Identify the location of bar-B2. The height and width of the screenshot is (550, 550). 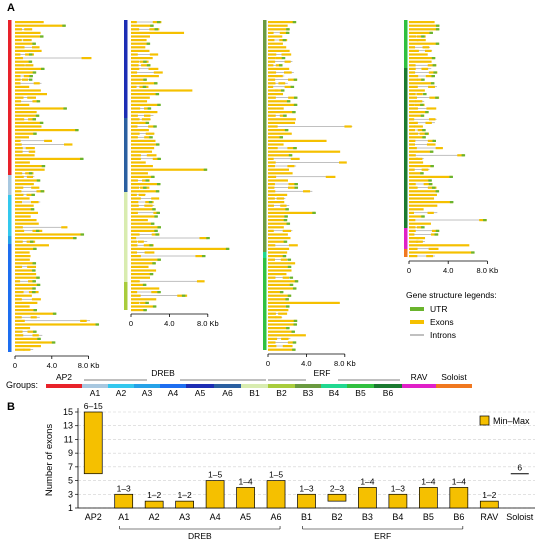
(337, 497).